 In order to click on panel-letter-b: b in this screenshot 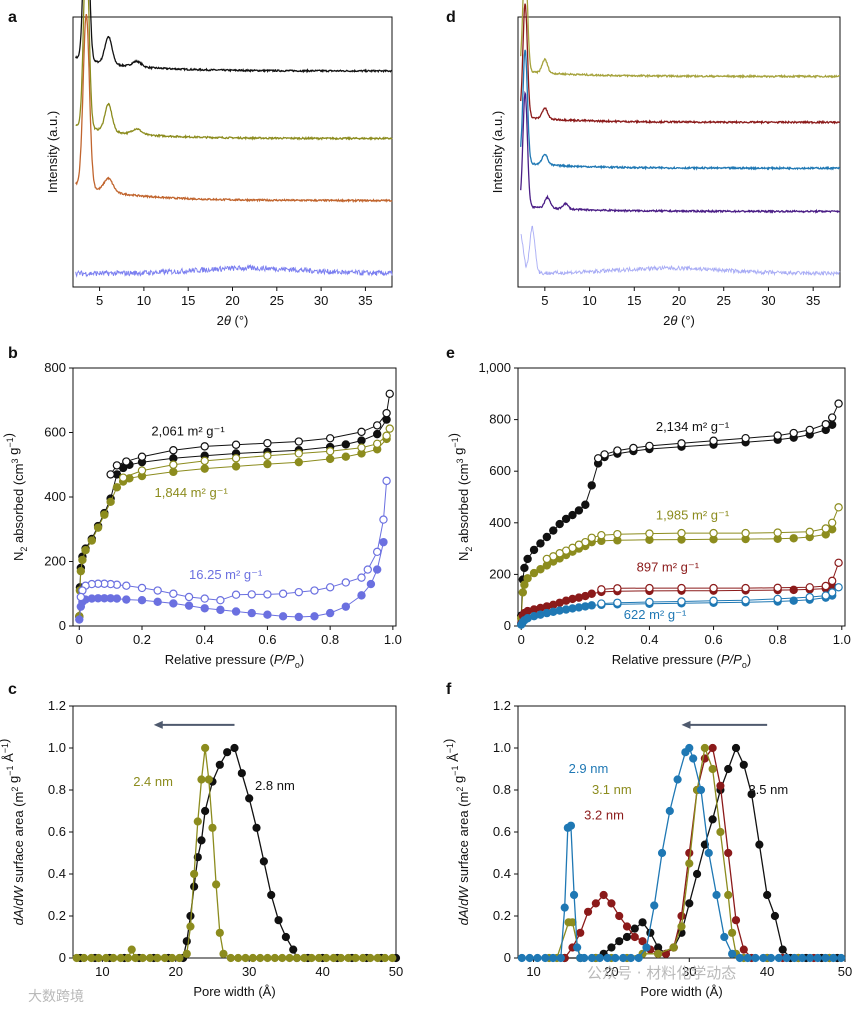, I will do `click(13, 353)`.